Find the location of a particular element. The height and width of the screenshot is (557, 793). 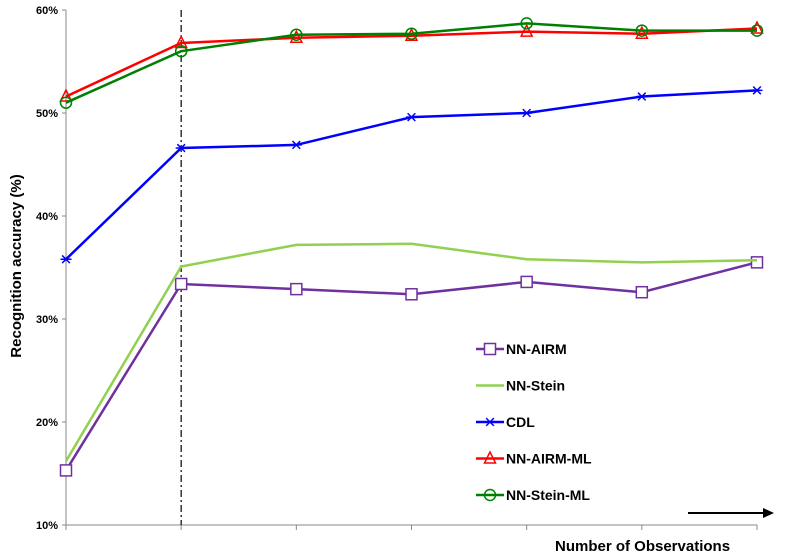

legend-item: NN-Stein-ML is located at coordinates (533, 495).